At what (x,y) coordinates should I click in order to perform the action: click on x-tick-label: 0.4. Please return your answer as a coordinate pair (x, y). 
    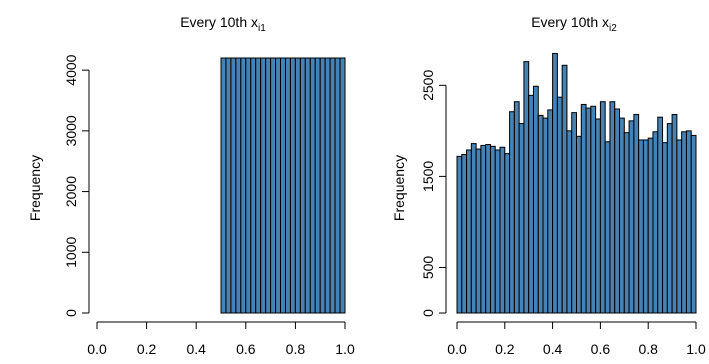
    Looking at the image, I should click on (553, 349).